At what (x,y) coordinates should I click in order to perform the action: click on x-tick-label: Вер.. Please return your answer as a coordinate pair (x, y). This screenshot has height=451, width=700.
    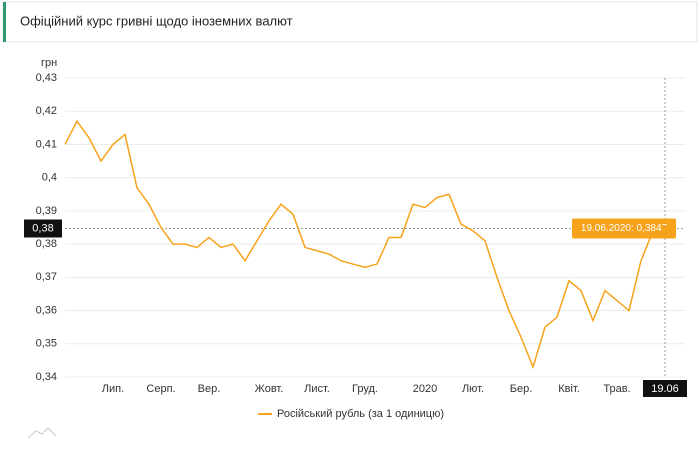
    Looking at the image, I should click on (209, 389).